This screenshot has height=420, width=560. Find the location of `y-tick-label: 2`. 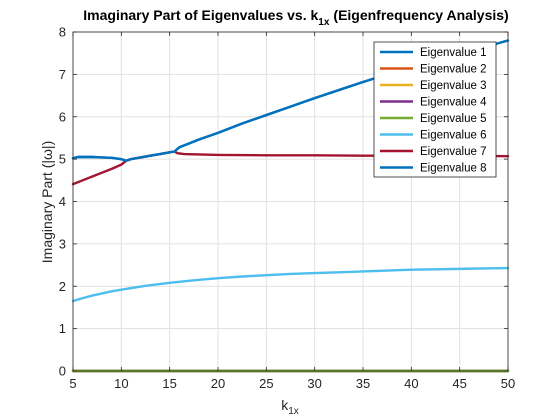

y-tick-label: 2 is located at coordinates (62, 286).